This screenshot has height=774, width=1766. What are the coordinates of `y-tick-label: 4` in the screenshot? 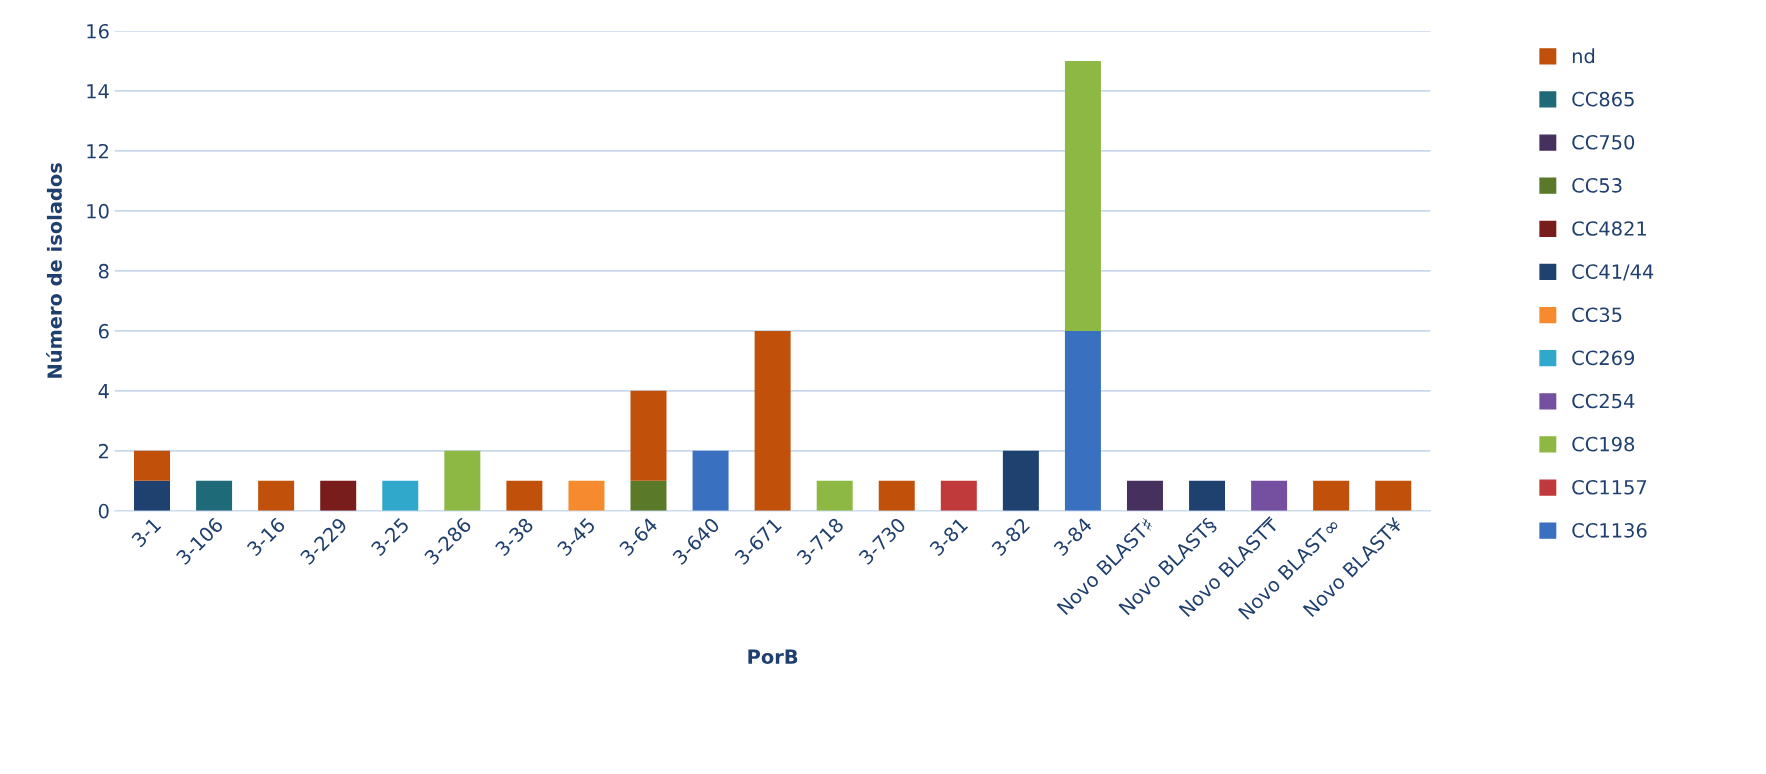 It's located at (103, 391).